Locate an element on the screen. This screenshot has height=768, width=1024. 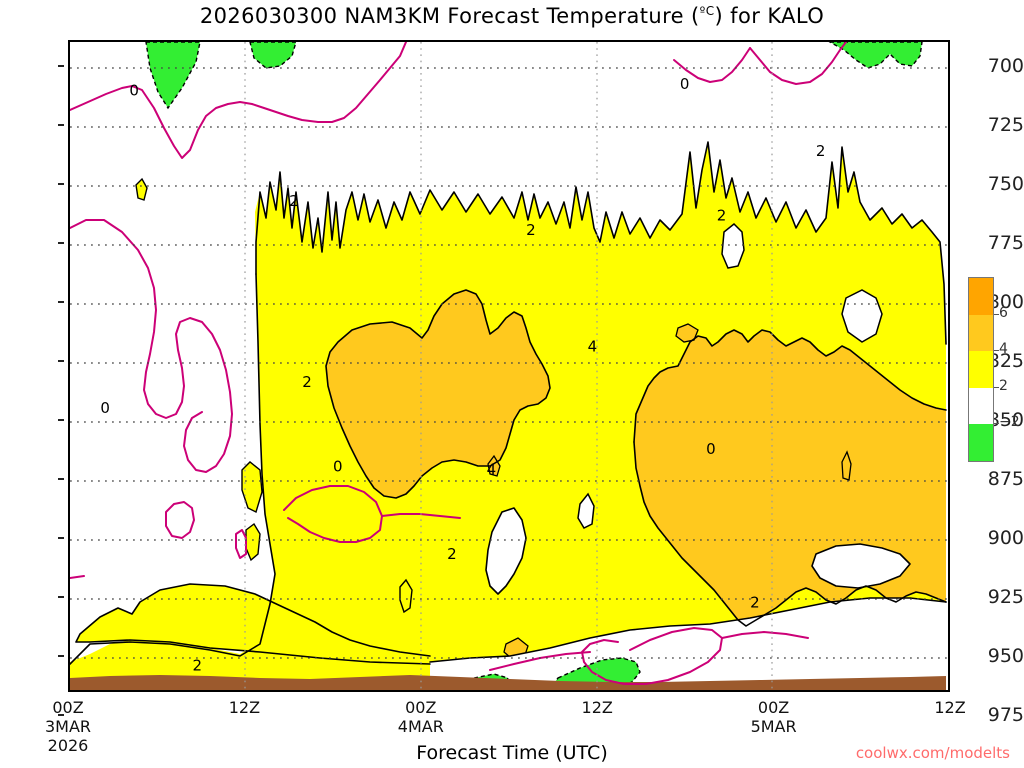
colorbar-tick-label: 6 is located at coordinates (1003, 312).